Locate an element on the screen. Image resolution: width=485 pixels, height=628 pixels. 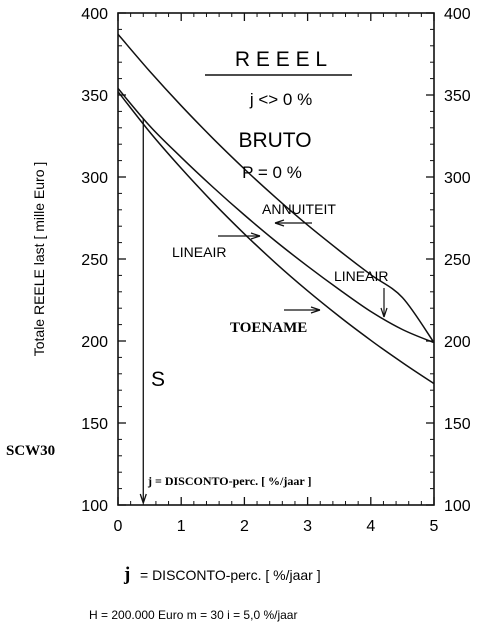
inner-axis-note: j = DISCONTO-perc. [ %/jaar ] is located at coordinates (229, 481).